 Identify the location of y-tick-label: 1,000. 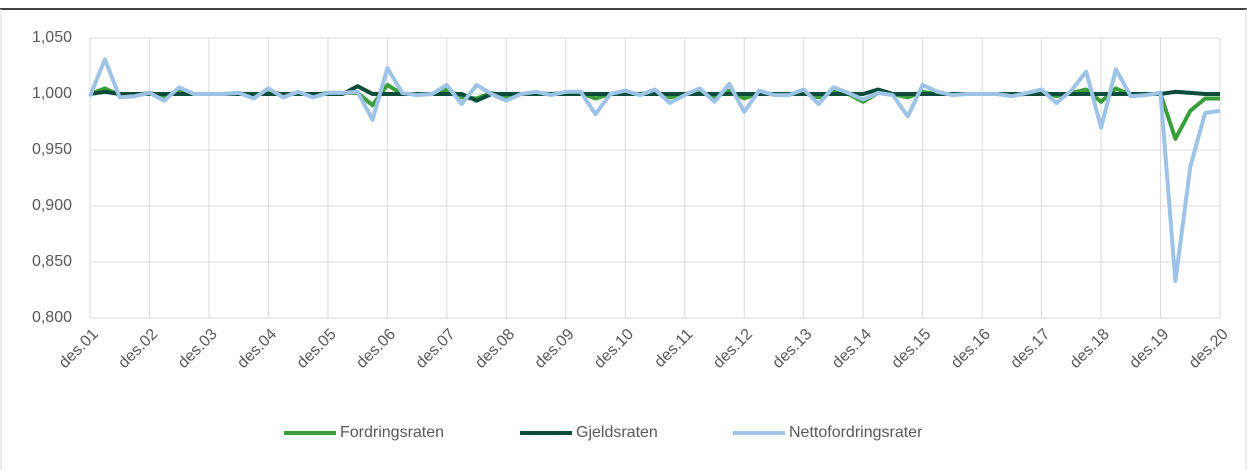
(52, 93).